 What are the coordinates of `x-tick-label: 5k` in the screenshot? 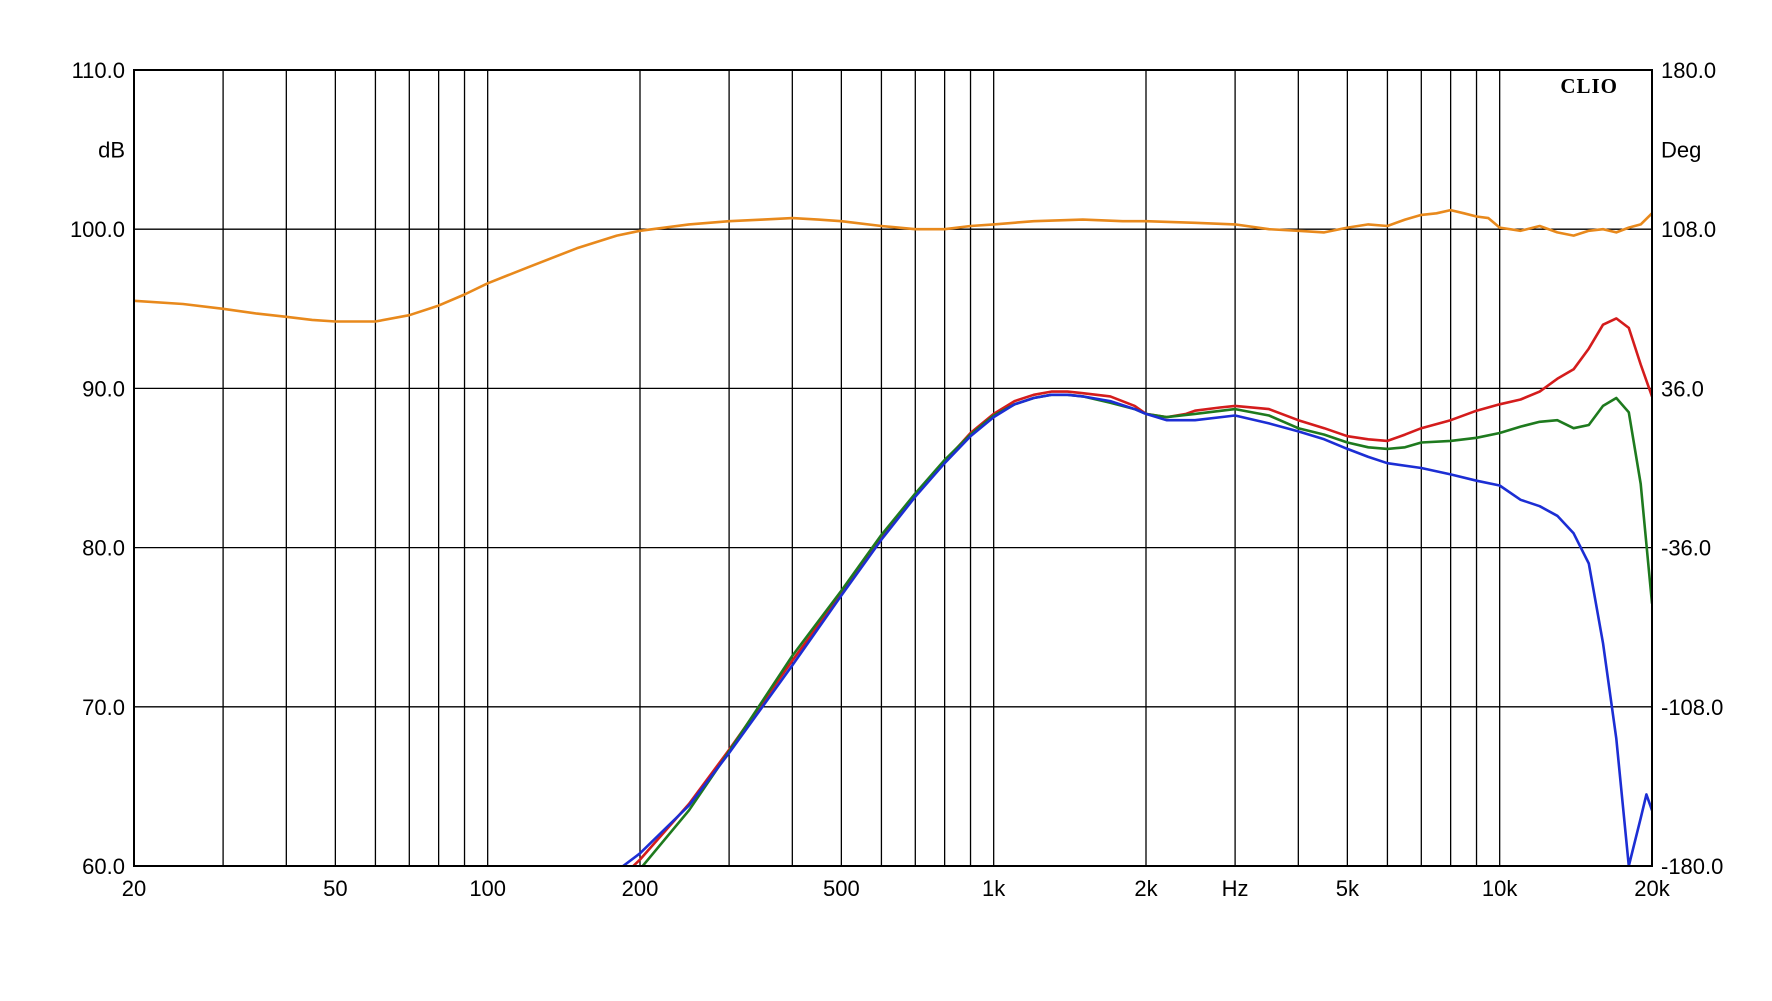 It's located at (1348, 888).